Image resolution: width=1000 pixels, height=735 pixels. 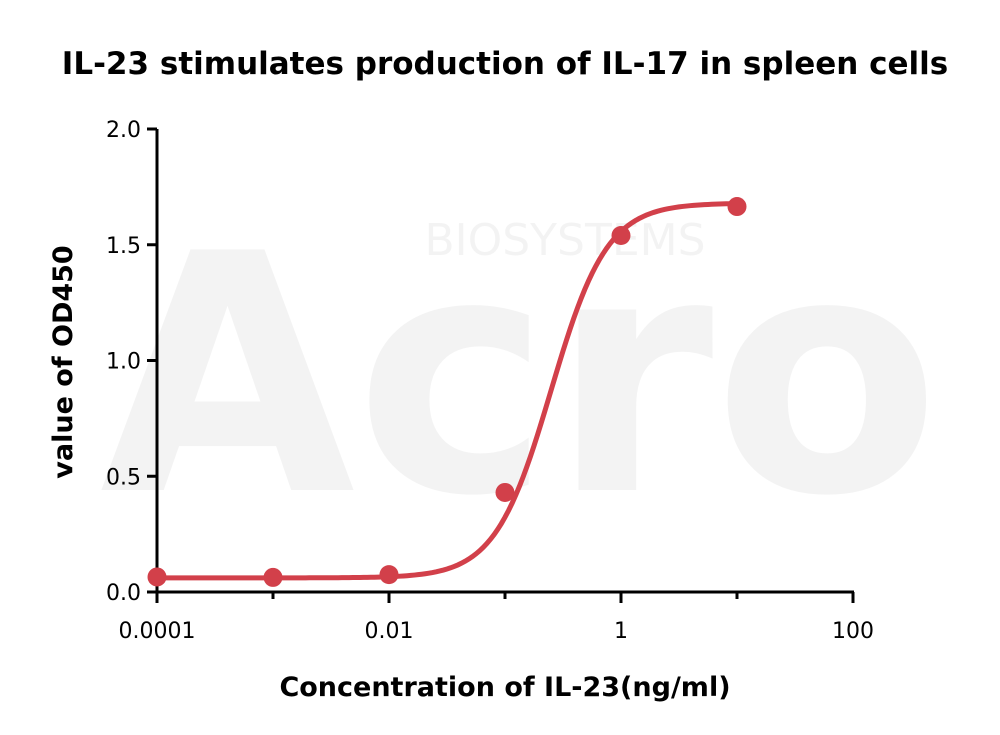 What do you see at coordinates (63, 361) in the screenshot?
I see `y-axis-title: value of OD450` at bounding box center [63, 361].